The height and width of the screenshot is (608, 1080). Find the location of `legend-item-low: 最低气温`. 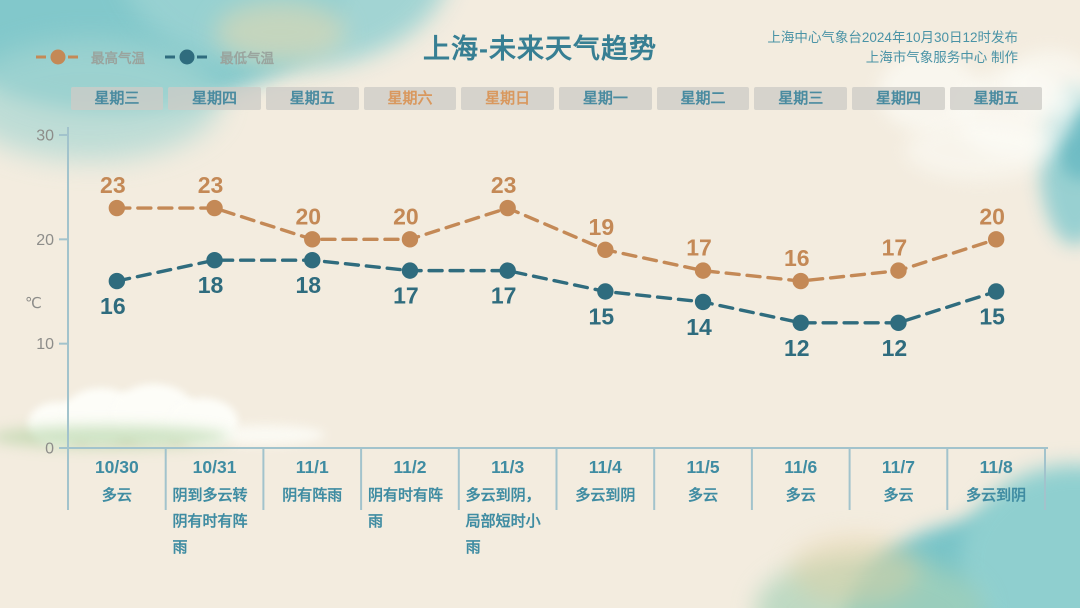

legend-item-low: 最低气温 is located at coordinates (218, 57).